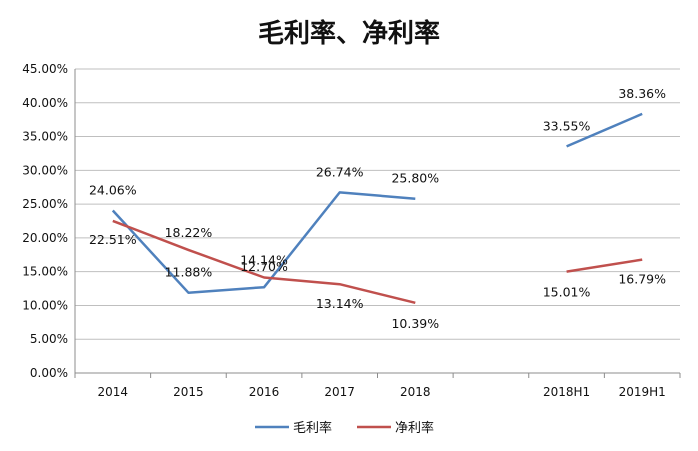  I want to click on data-label: 14.14%, so click(264, 259).